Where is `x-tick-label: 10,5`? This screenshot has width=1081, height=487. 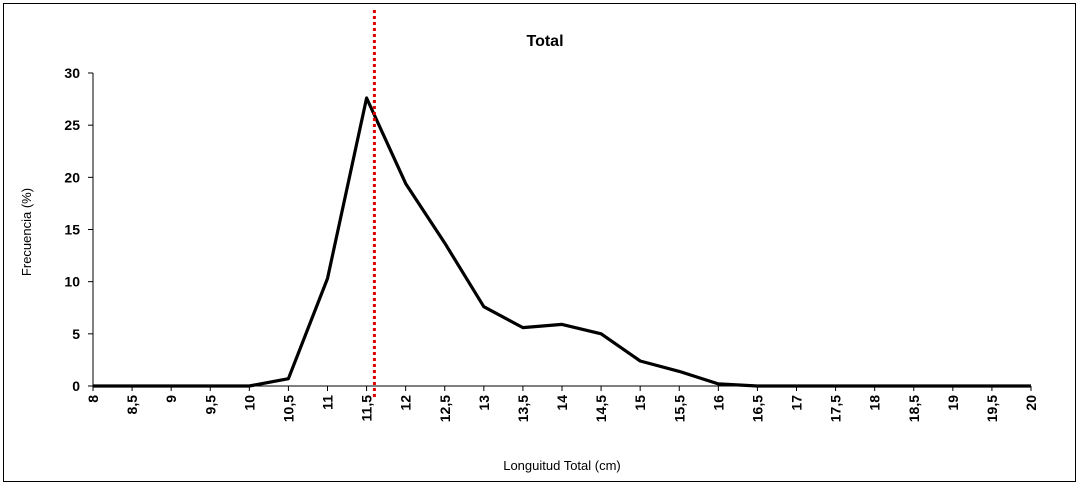
x-tick-label: 10,5 is located at coordinates (288, 408).